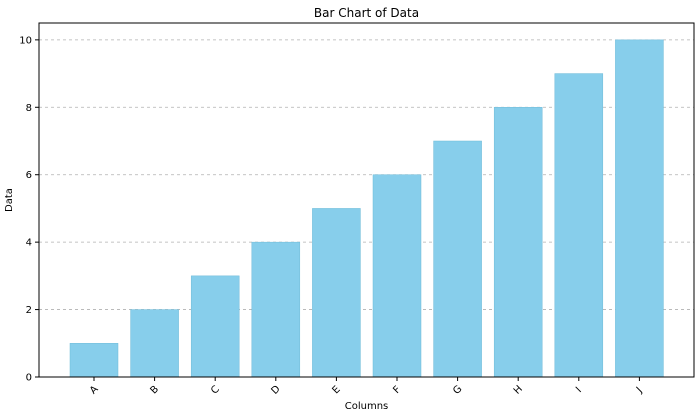 This screenshot has width=700, height=418. What do you see at coordinates (9, 200) in the screenshot?
I see `y-axis-label: Data` at bounding box center [9, 200].